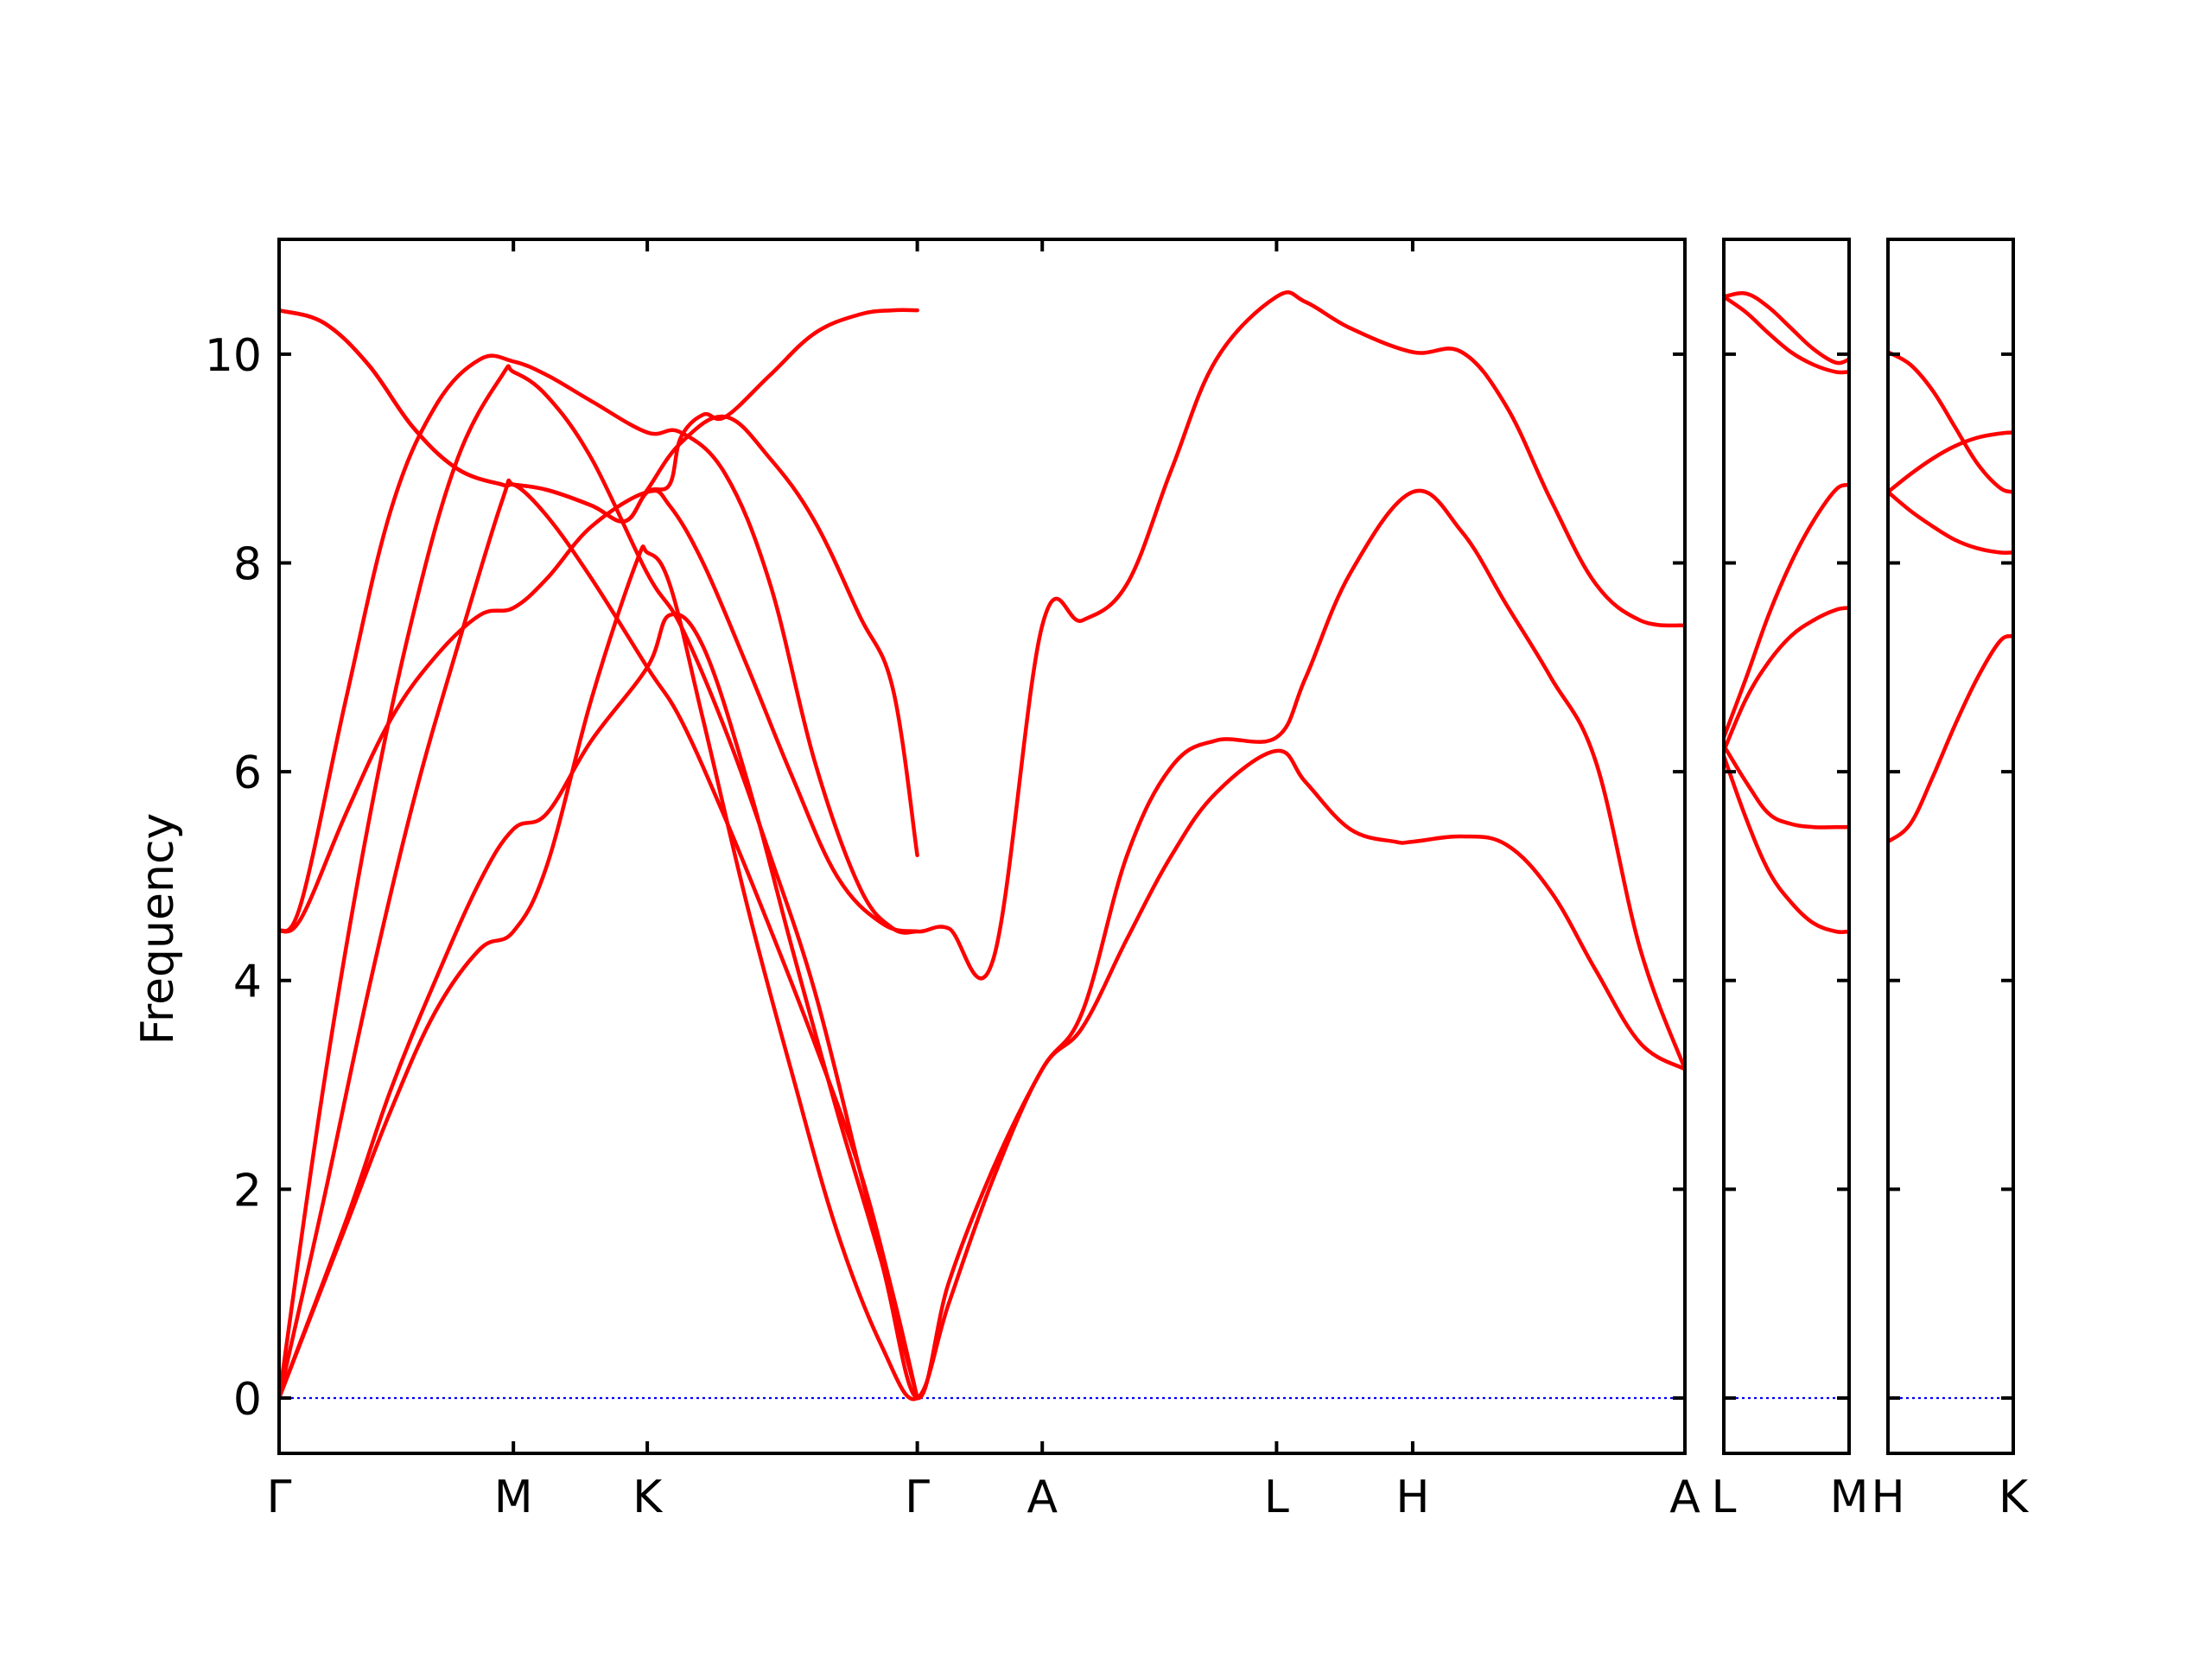  Describe the element at coordinates (233, 356) in the screenshot. I see `y-tick-label: 10` at that location.